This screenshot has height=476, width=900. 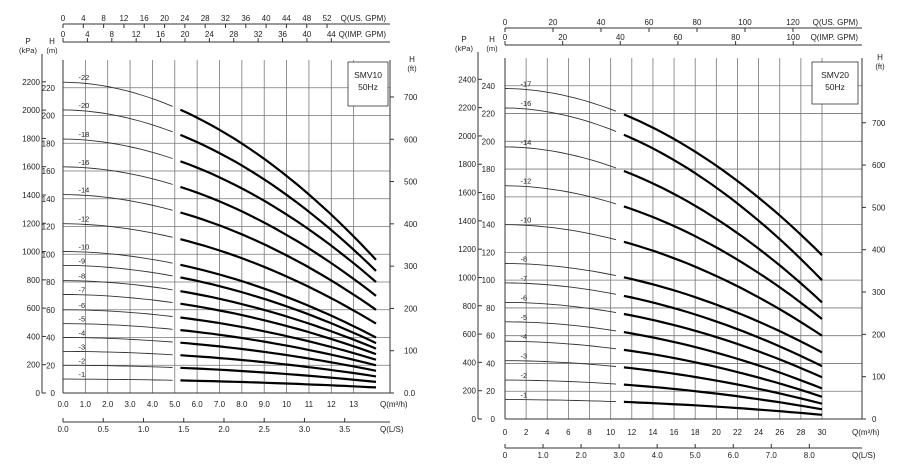 What do you see at coordinates (505, 455) in the screenshot?
I see `xls-tick-label: 0` at bounding box center [505, 455].